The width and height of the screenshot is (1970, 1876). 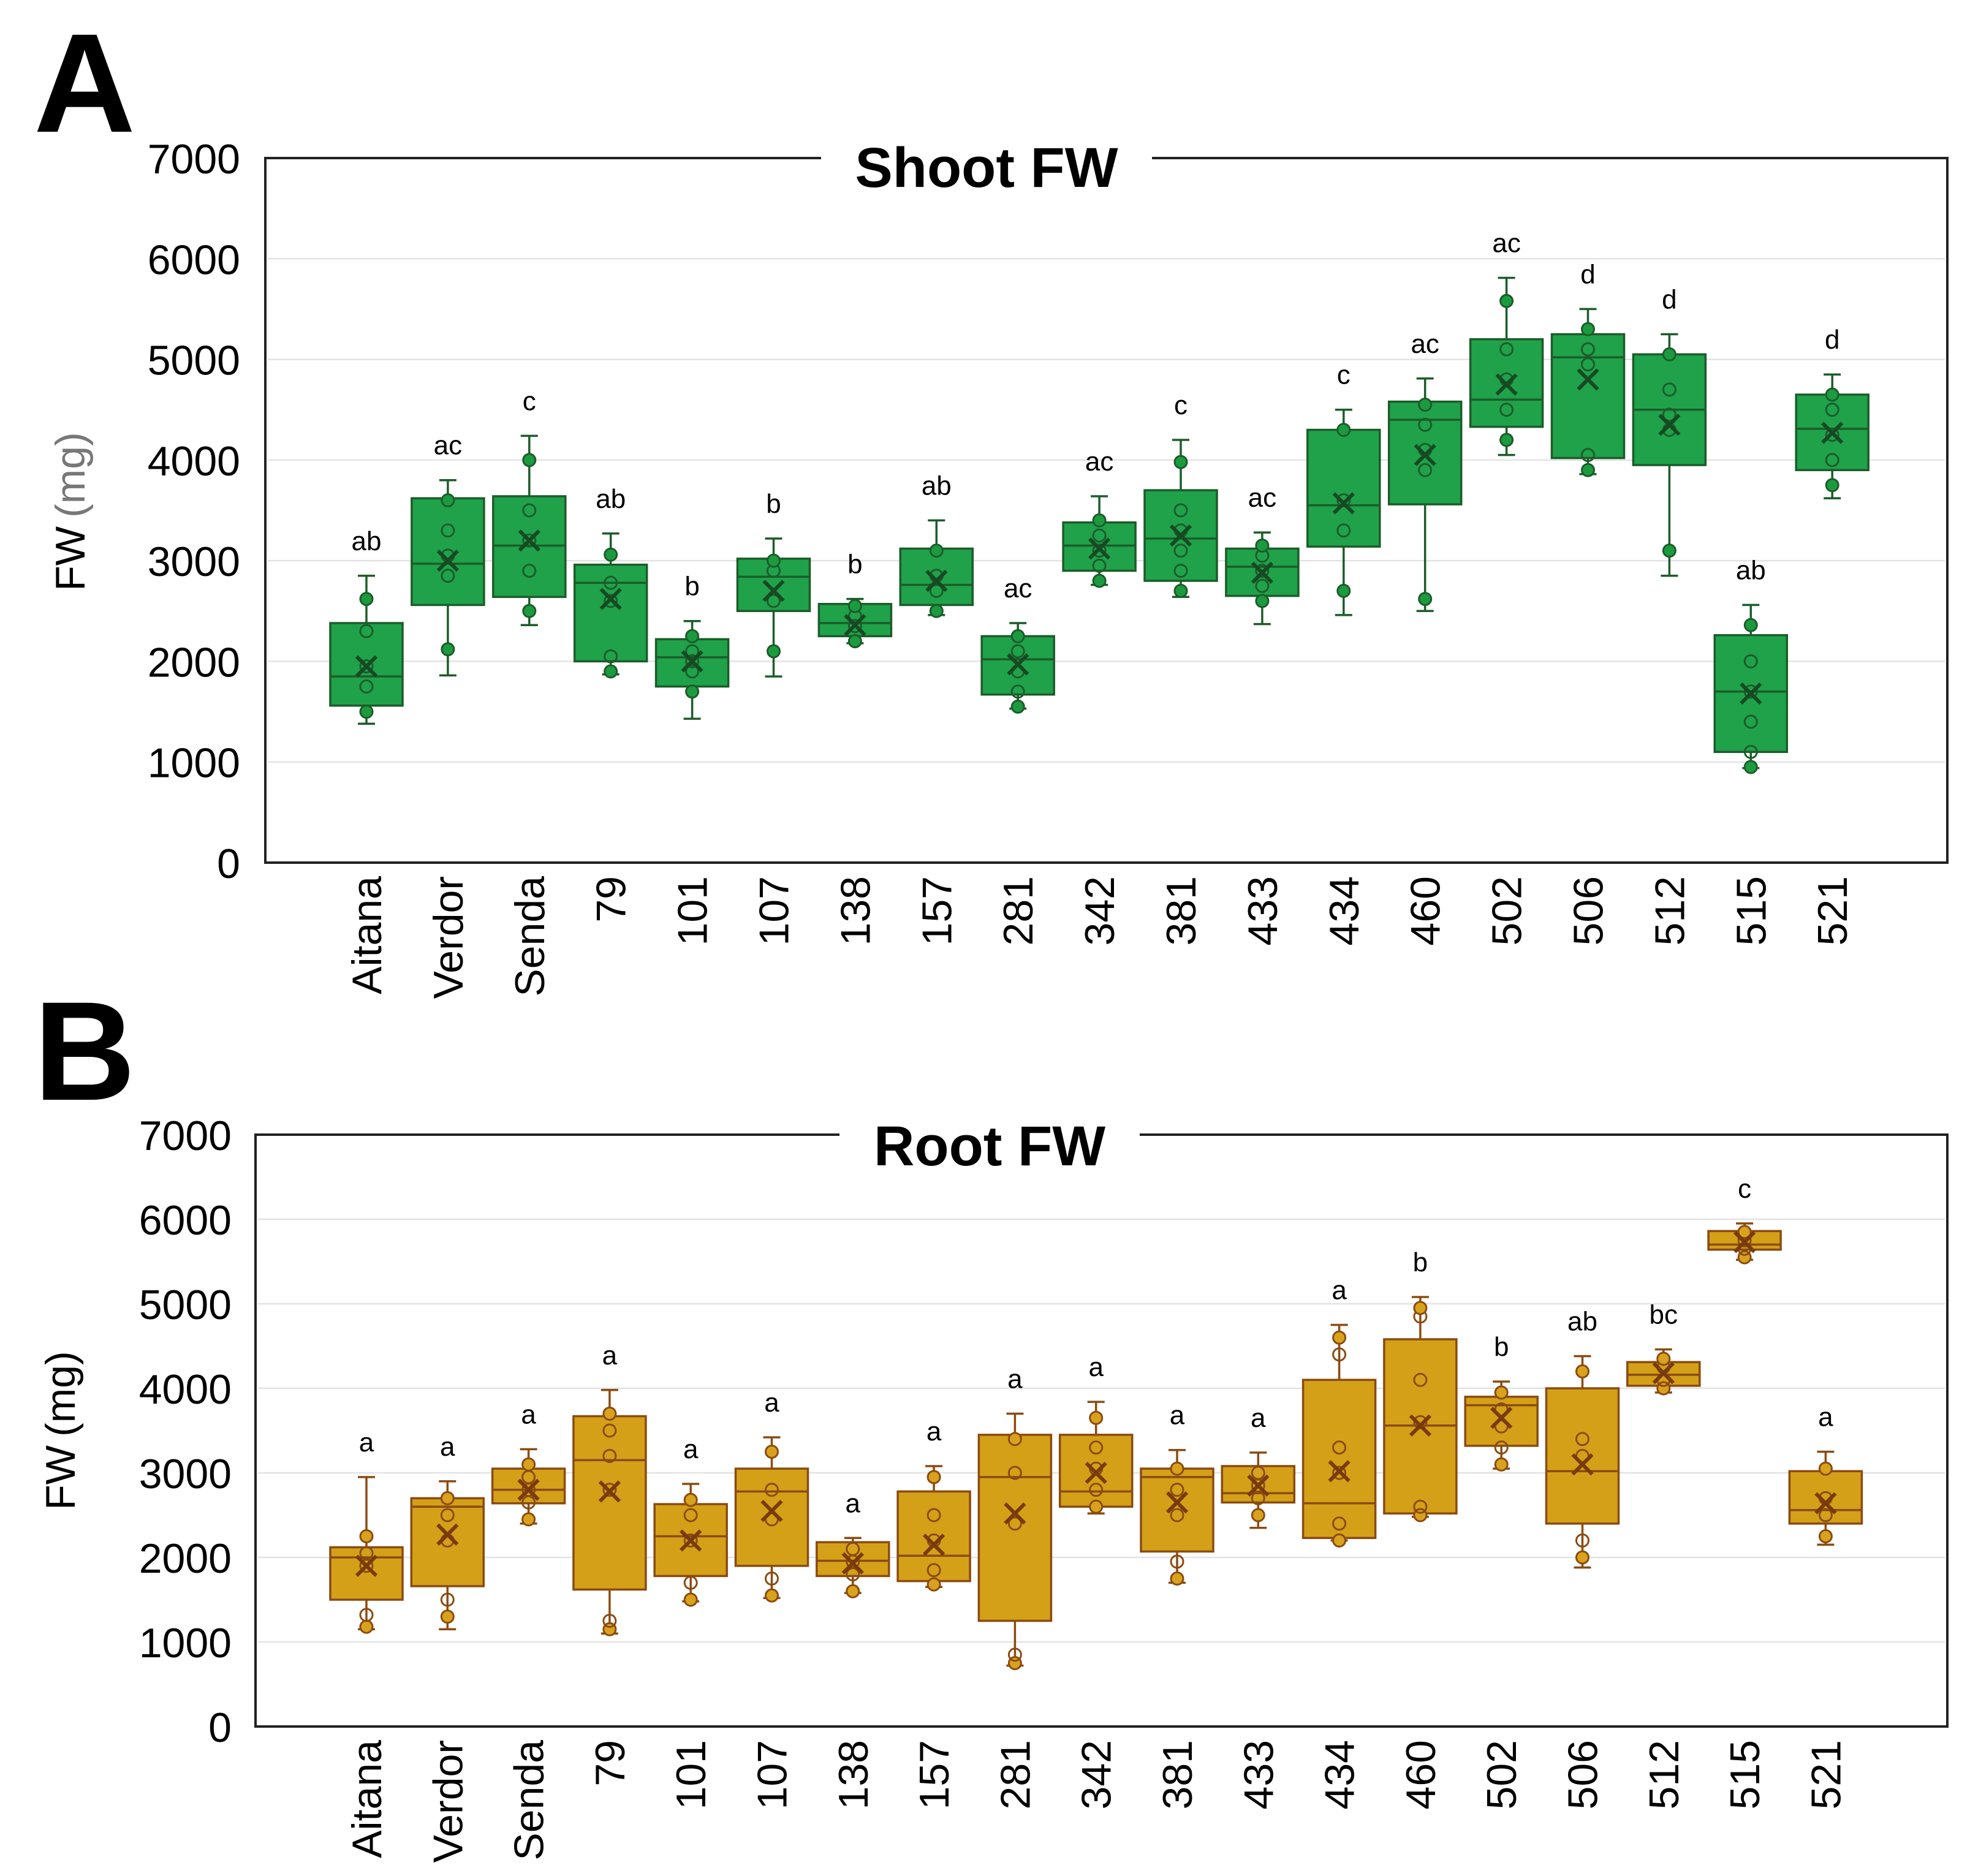 I want to click on box-verdor: a, so click(x=447, y=1531).